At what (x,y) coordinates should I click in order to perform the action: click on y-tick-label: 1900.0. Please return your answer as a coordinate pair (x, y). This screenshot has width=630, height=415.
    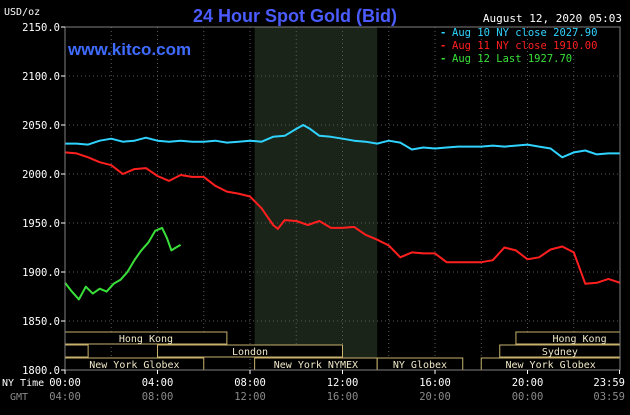
    Looking at the image, I should click on (41, 273).